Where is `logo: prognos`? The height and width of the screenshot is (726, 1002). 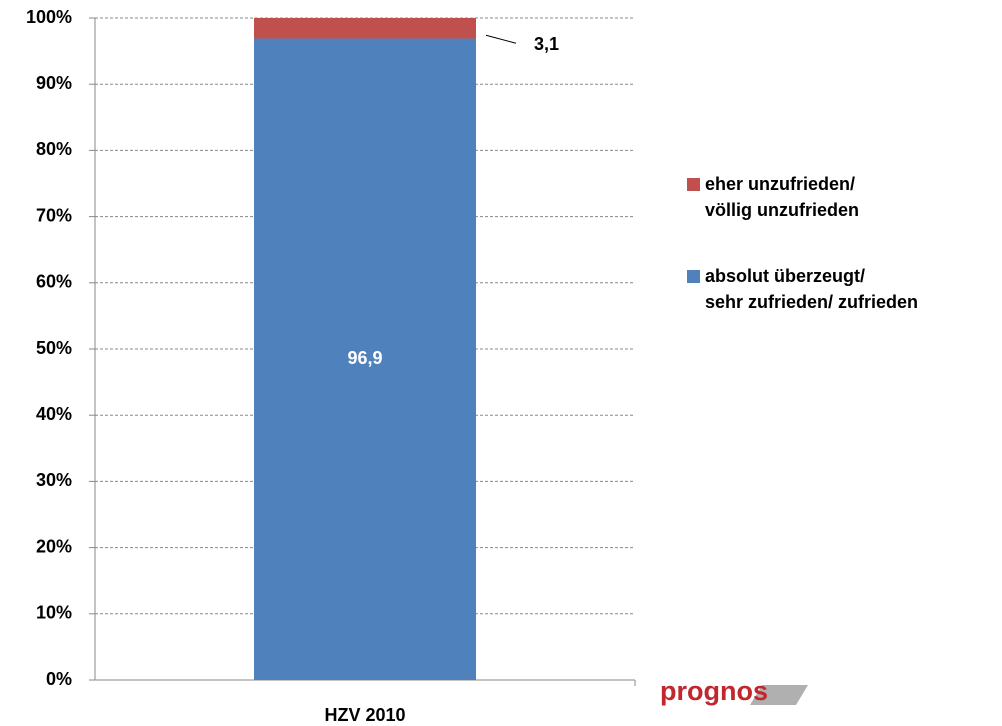 logo: prognos is located at coordinates (714, 691).